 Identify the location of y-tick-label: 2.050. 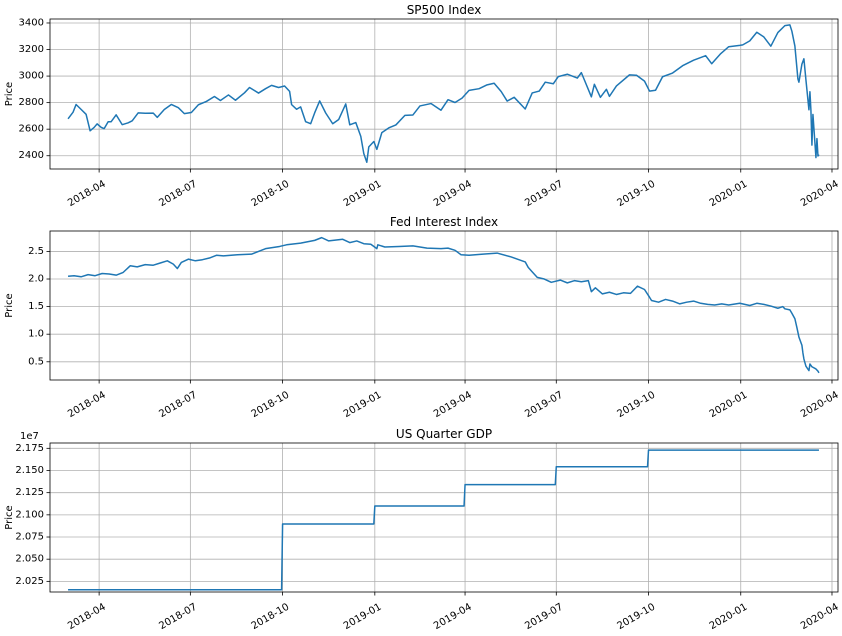
(29, 559).